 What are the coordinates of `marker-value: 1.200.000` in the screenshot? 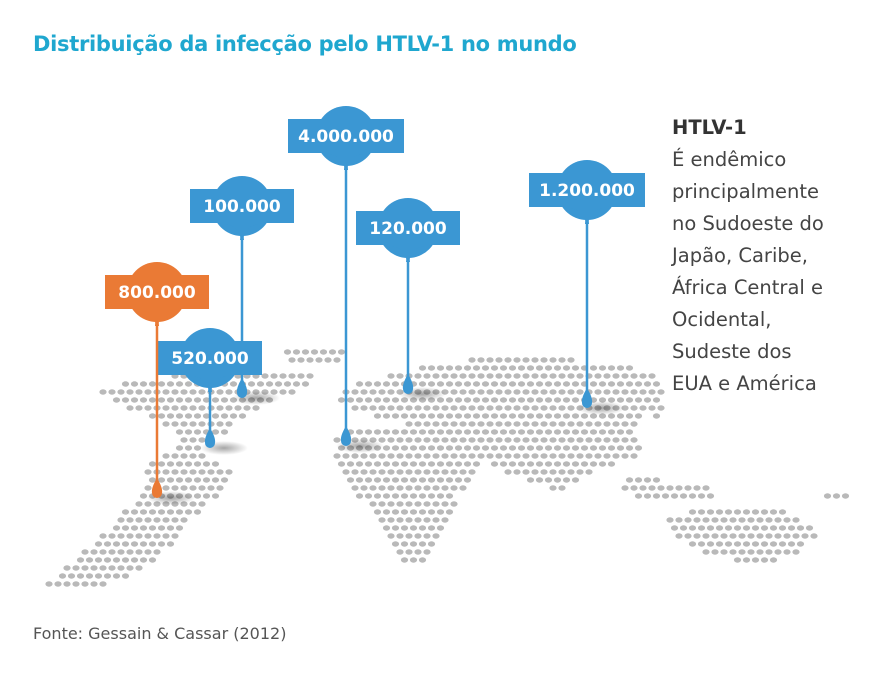 It's located at (587, 191).